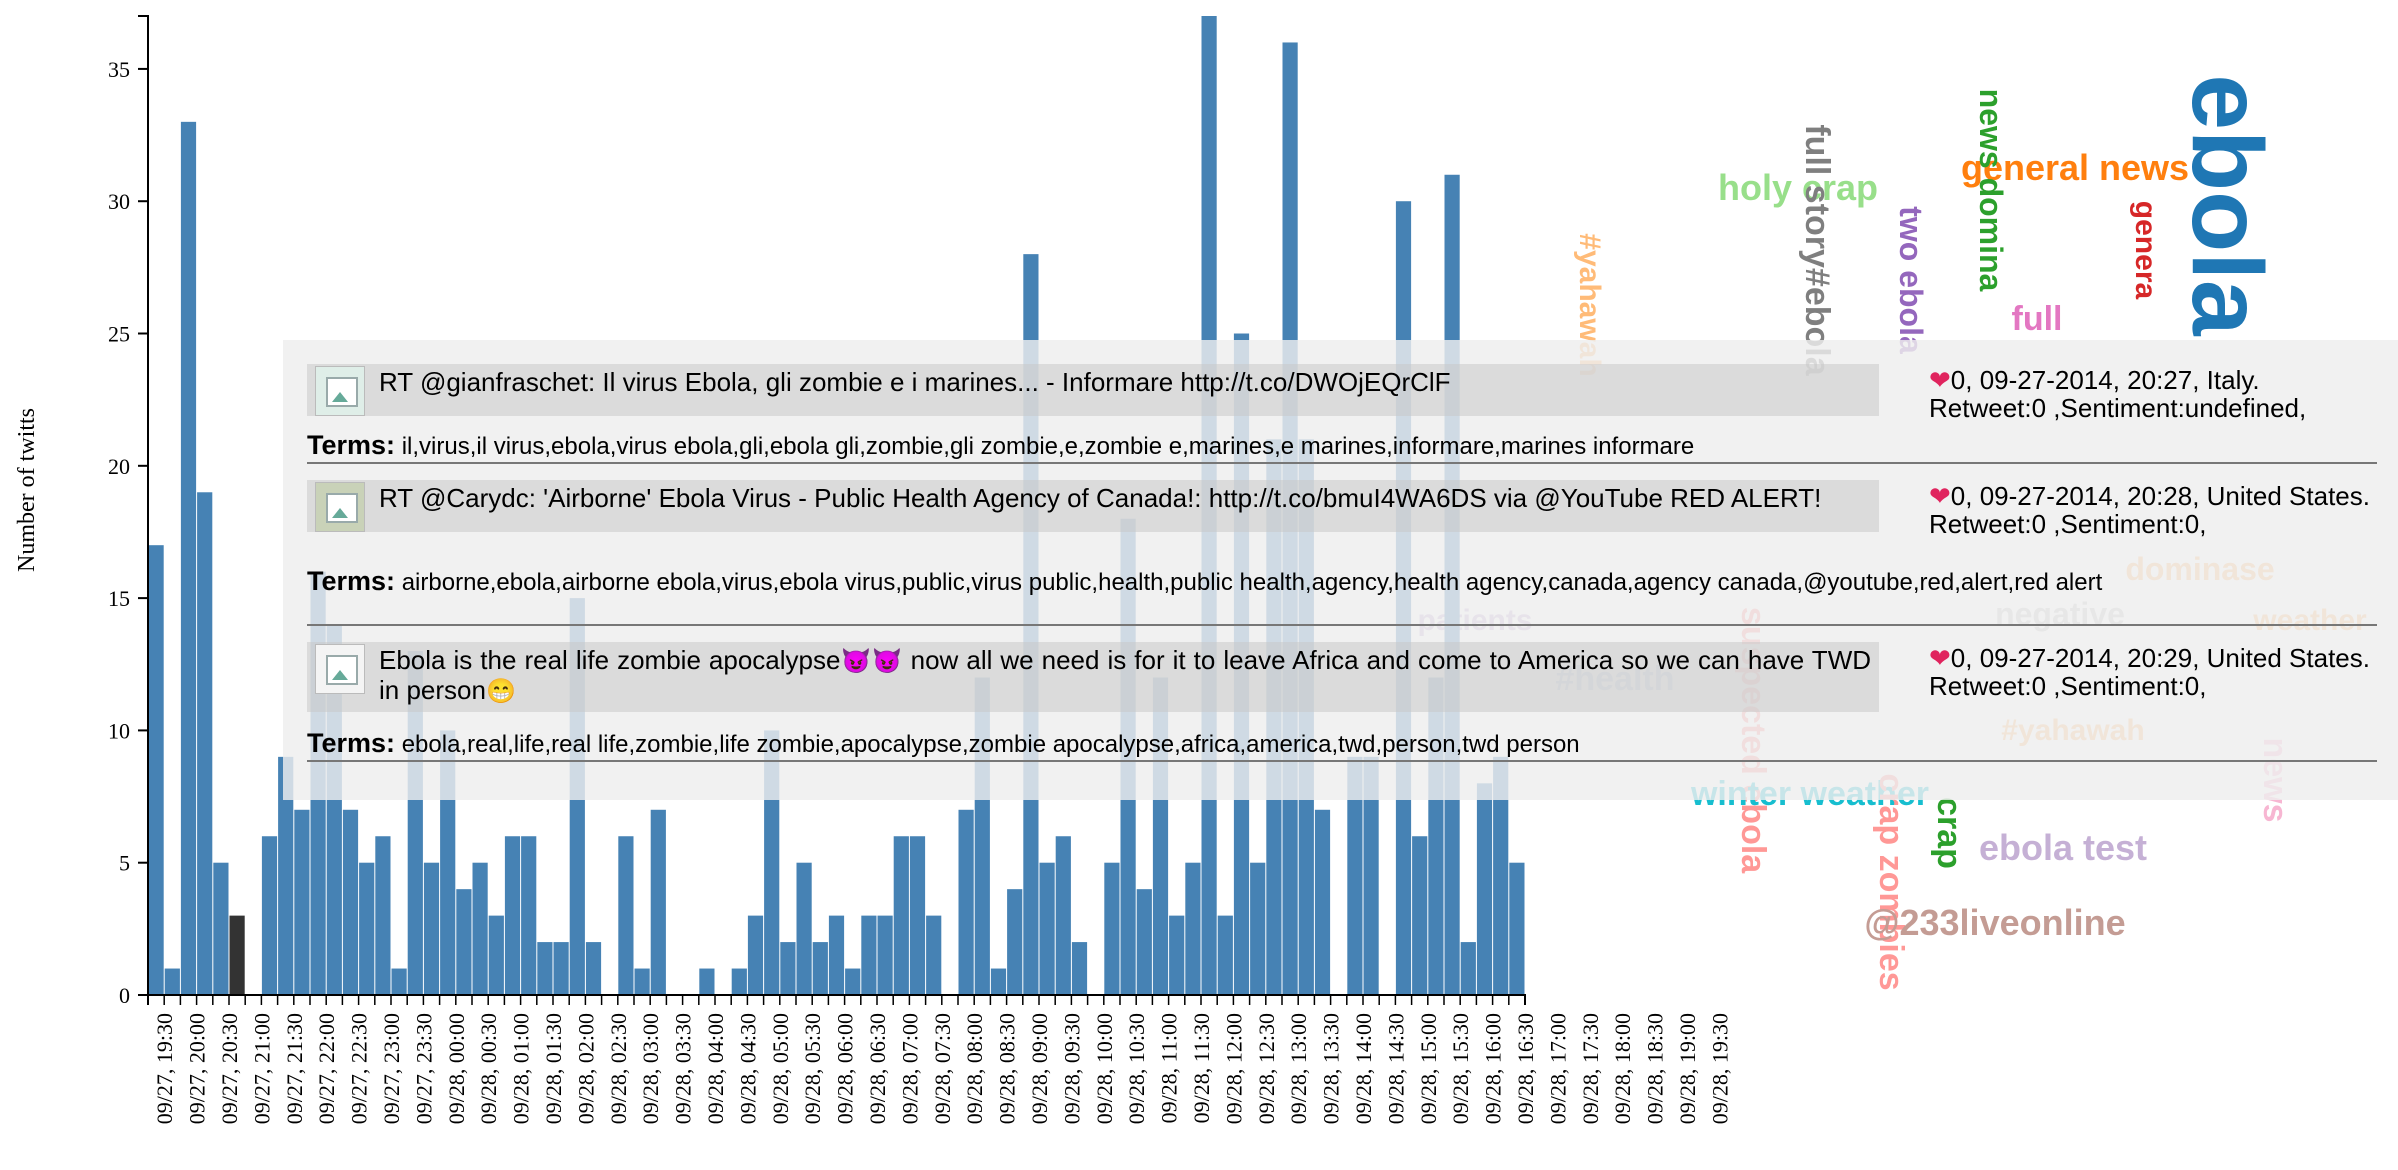  Describe the element at coordinates (500, 691) in the screenshot. I see `grin-emoji-icon: 😁` at that location.